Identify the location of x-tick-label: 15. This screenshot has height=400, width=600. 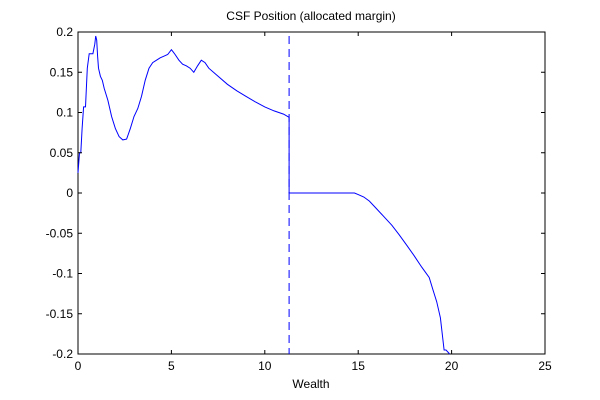
(359, 366).